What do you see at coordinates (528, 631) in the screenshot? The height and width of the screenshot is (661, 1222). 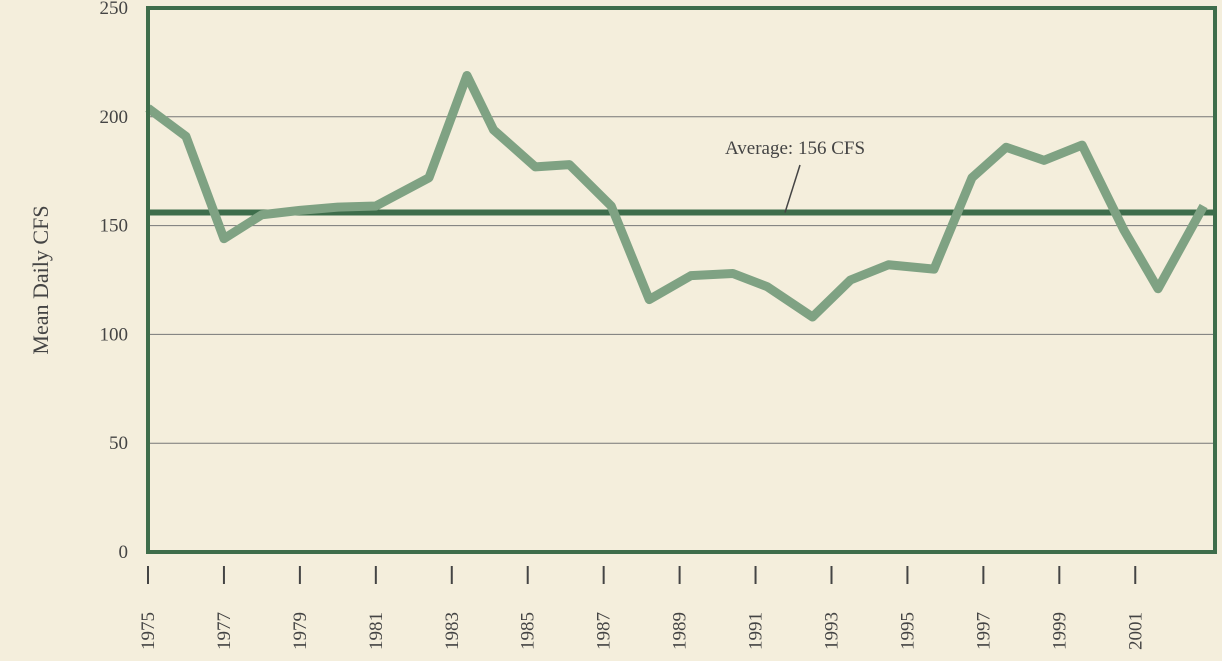 I see `x-tick-label: 1985` at bounding box center [528, 631].